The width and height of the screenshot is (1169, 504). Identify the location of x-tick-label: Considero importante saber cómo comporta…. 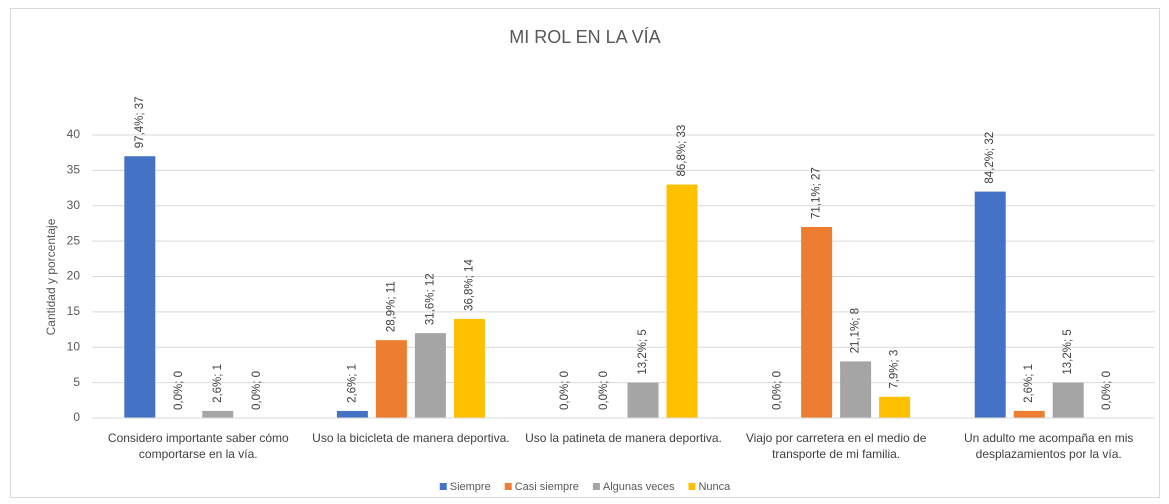
(198, 446).